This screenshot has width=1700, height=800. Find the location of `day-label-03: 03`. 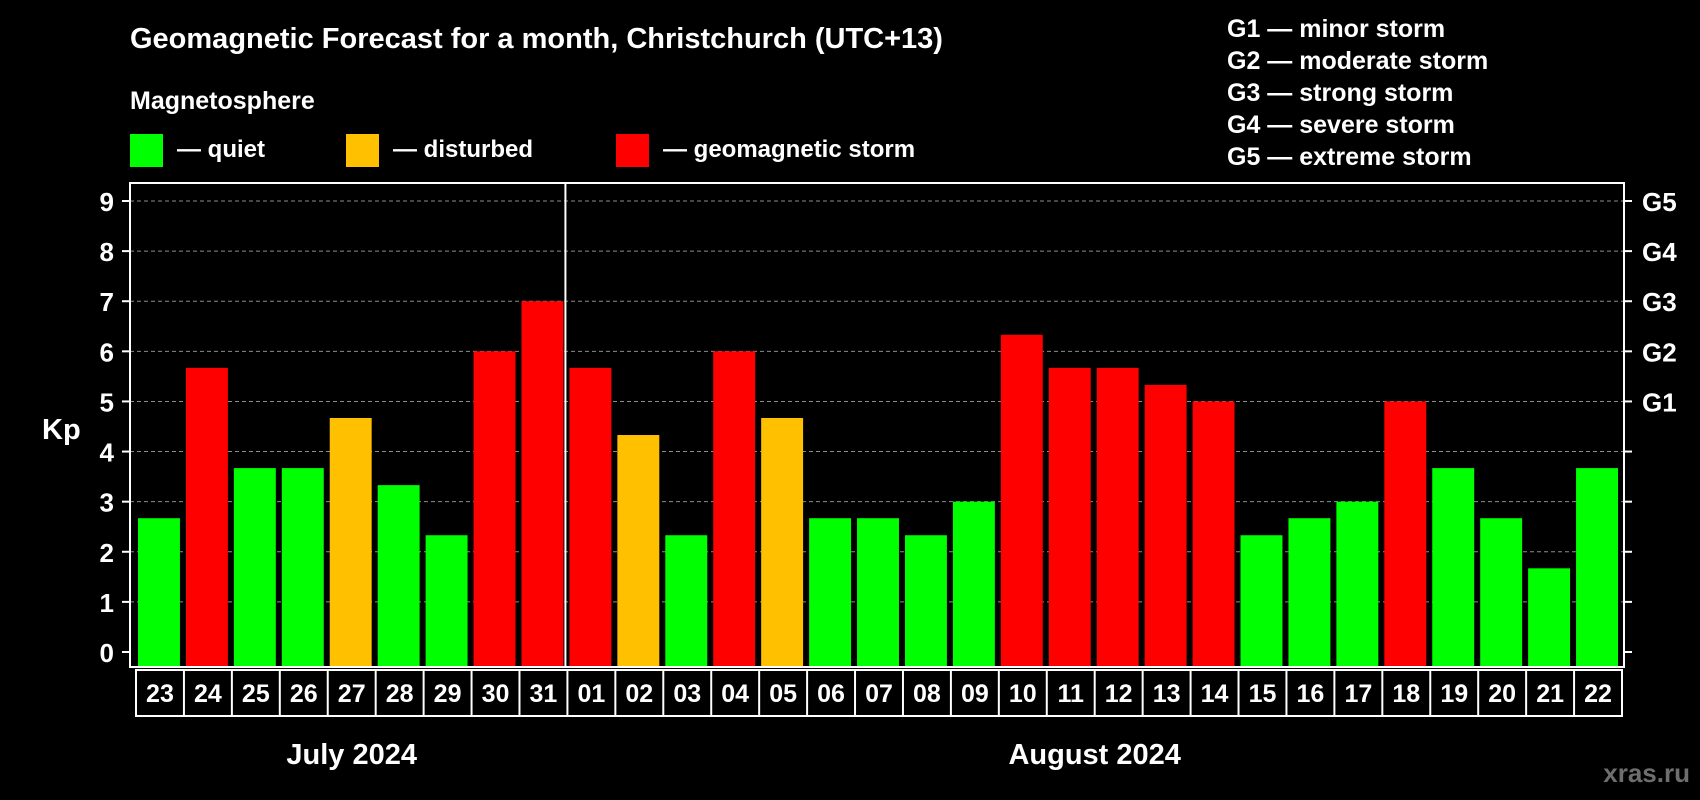

day-label-03: 03 is located at coordinates (687, 694).